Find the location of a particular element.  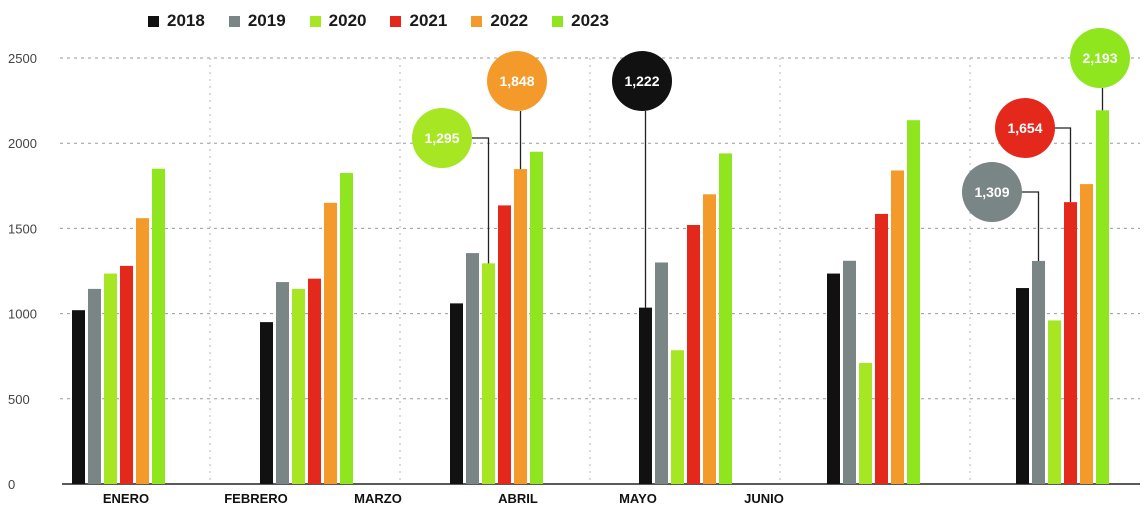

category-label: ABRIL is located at coordinates (518, 498).